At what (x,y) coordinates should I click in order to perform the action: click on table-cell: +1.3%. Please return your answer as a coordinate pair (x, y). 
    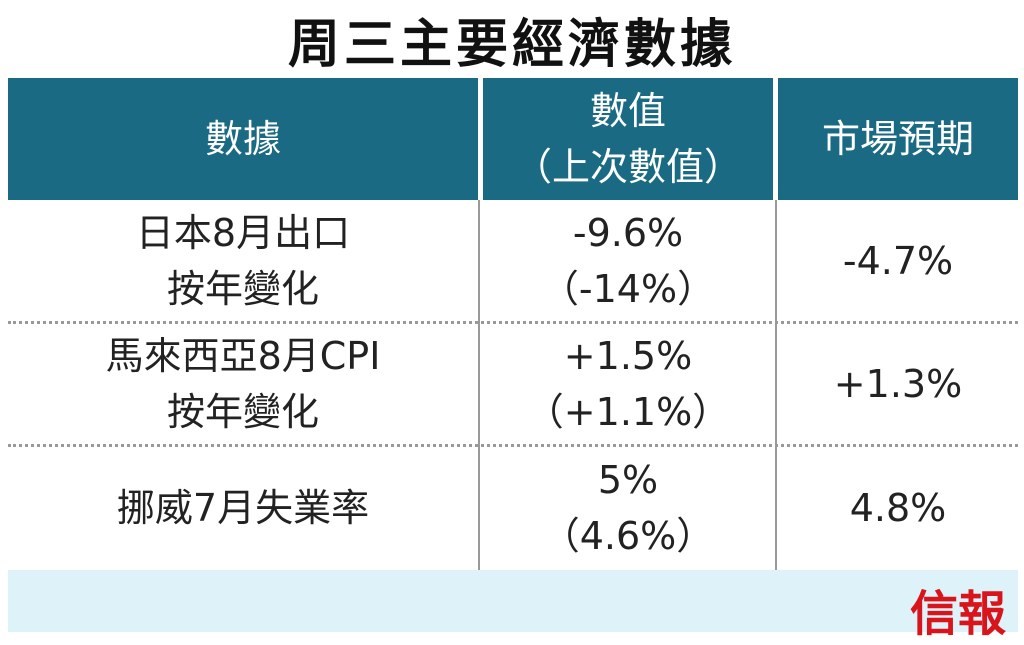
    Looking at the image, I should click on (898, 383).